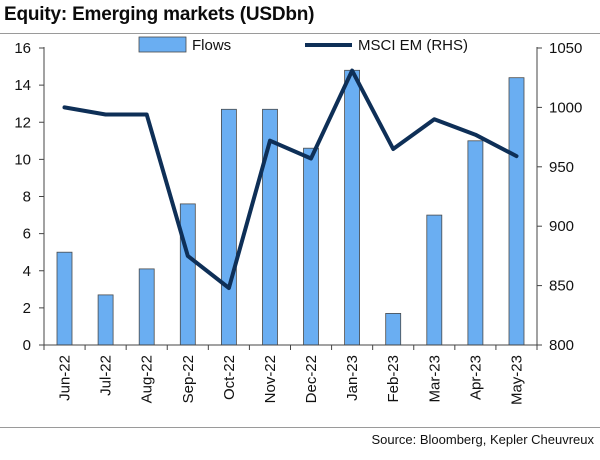 This screenshot has width=600, height=460. What do you see at coordinates (22, 85) in the screenshot?
I see `left-tick-label: 14` at bounding box center [22, 85].